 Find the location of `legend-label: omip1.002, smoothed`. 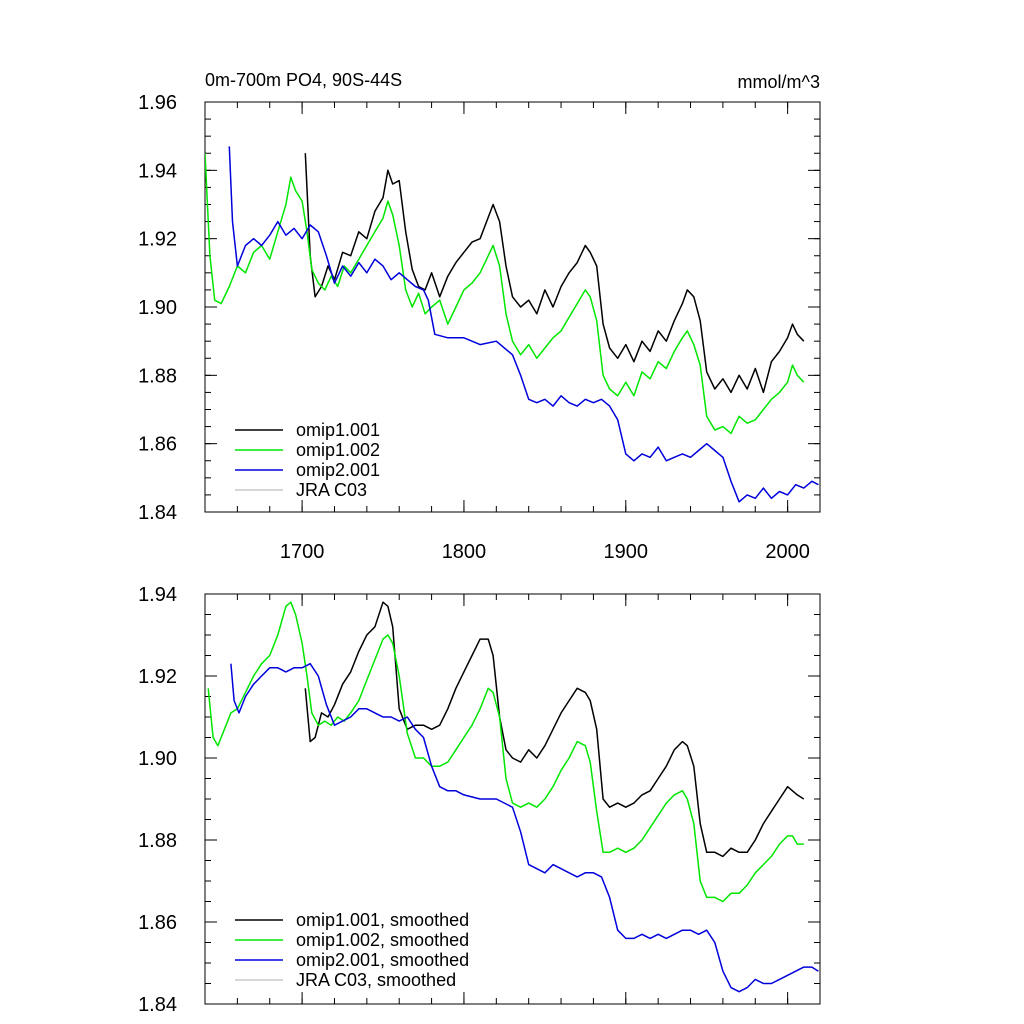

legend-label: omip1.002, smoothed is located at coordinates (382, 940).